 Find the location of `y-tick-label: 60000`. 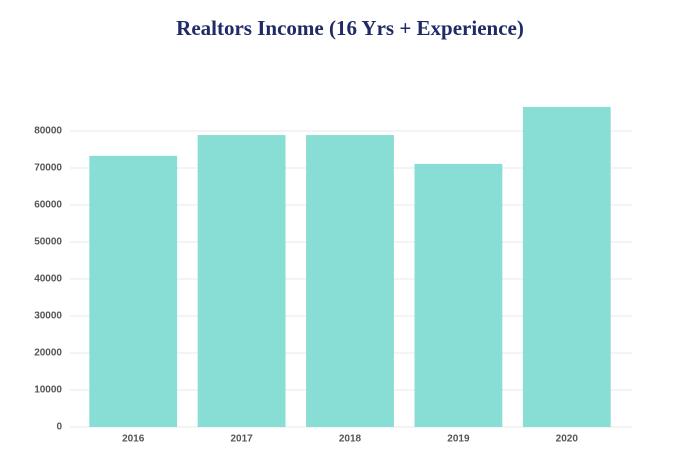

y-tick-label: 60000 is located at coordinates (48, 205).